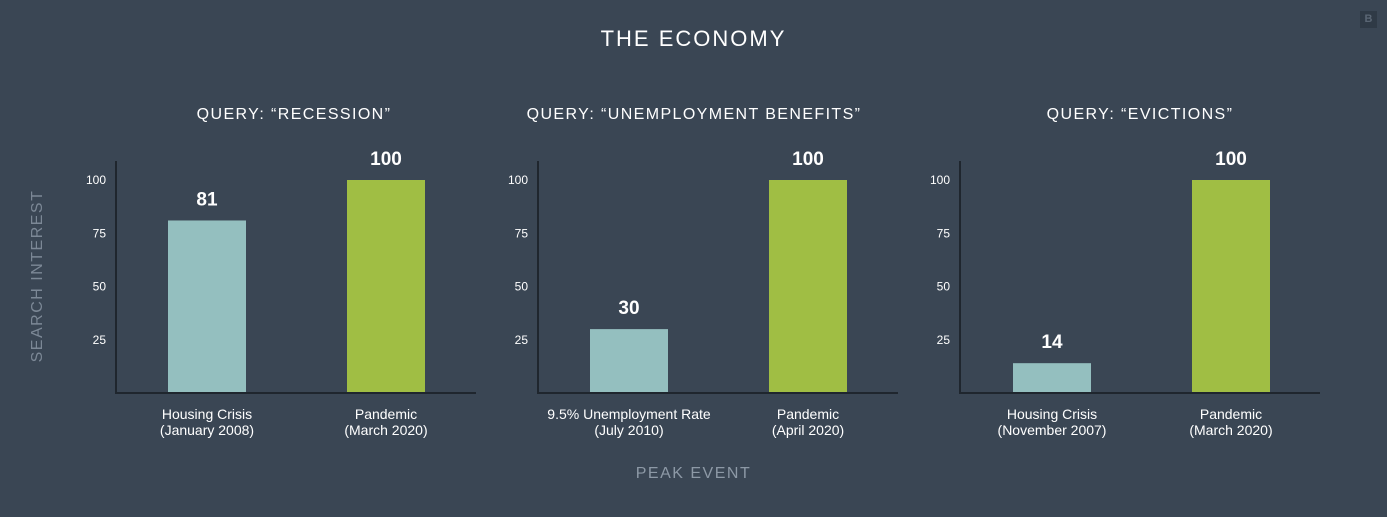  I want to click on category-label-line: (July 2010), so click(629, 430).